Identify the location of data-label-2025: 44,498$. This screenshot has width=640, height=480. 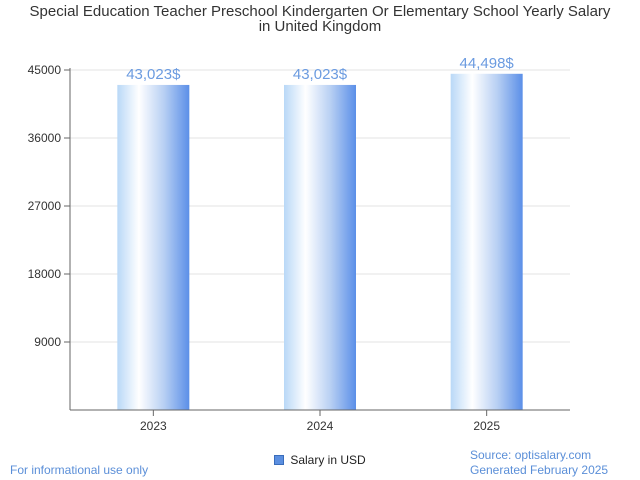
(487, 63).